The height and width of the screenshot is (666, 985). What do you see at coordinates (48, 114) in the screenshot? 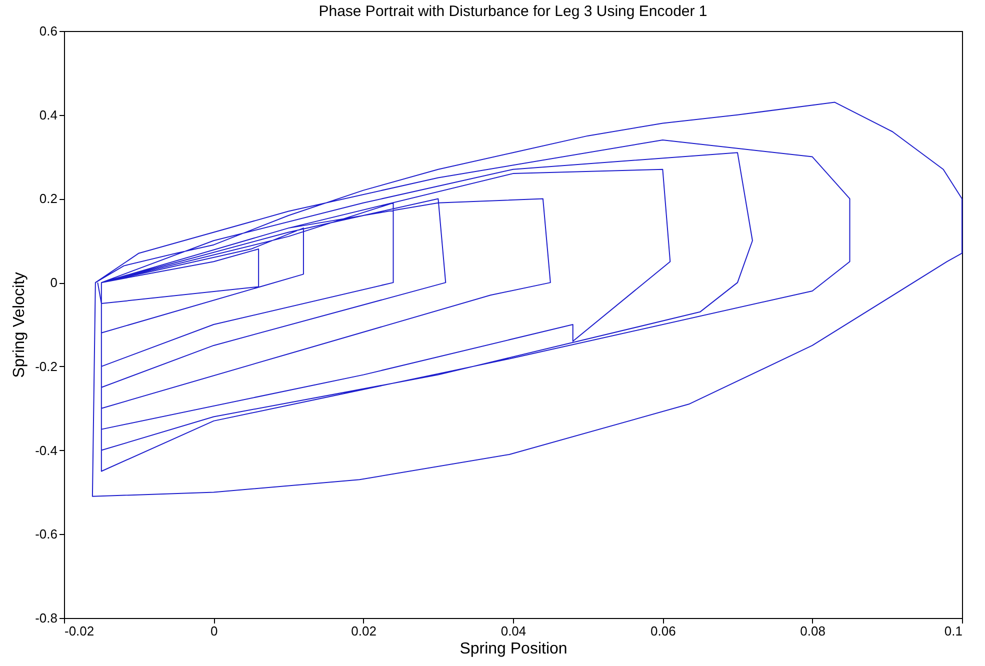
I see `y-tick-label: 0.4` at bounding box center [48, 114].